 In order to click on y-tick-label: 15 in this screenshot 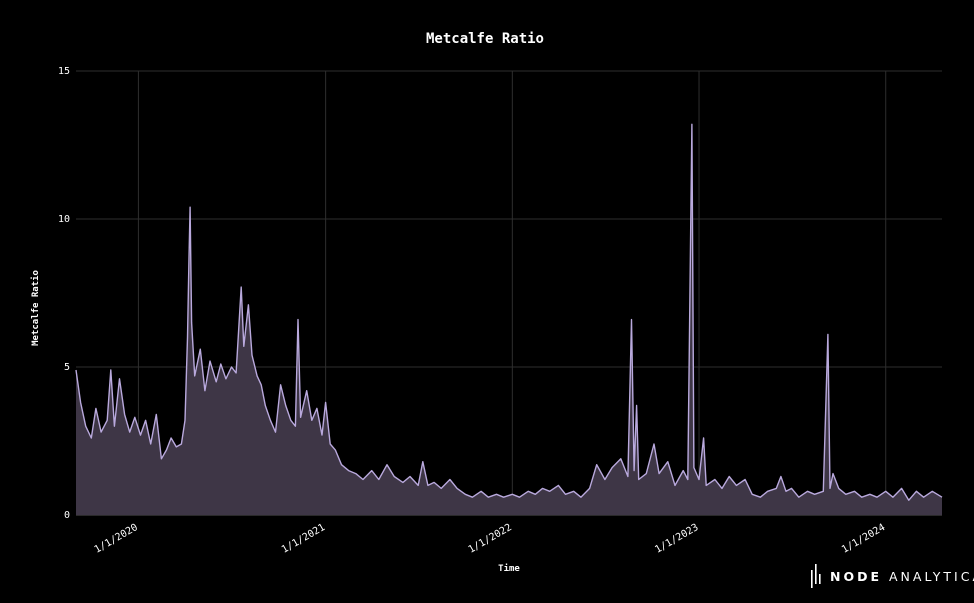, I will do `click(64, 71)`.